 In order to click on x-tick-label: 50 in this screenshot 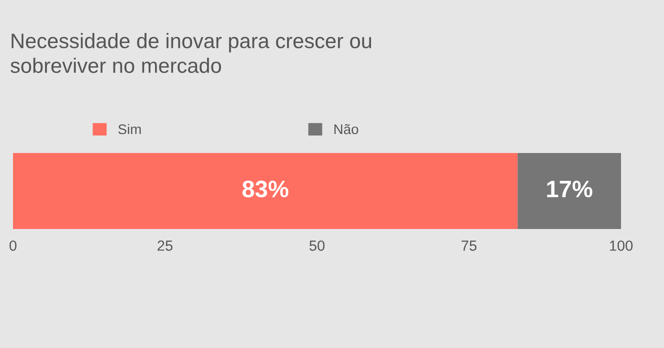, I will do `click(317, 245)`.